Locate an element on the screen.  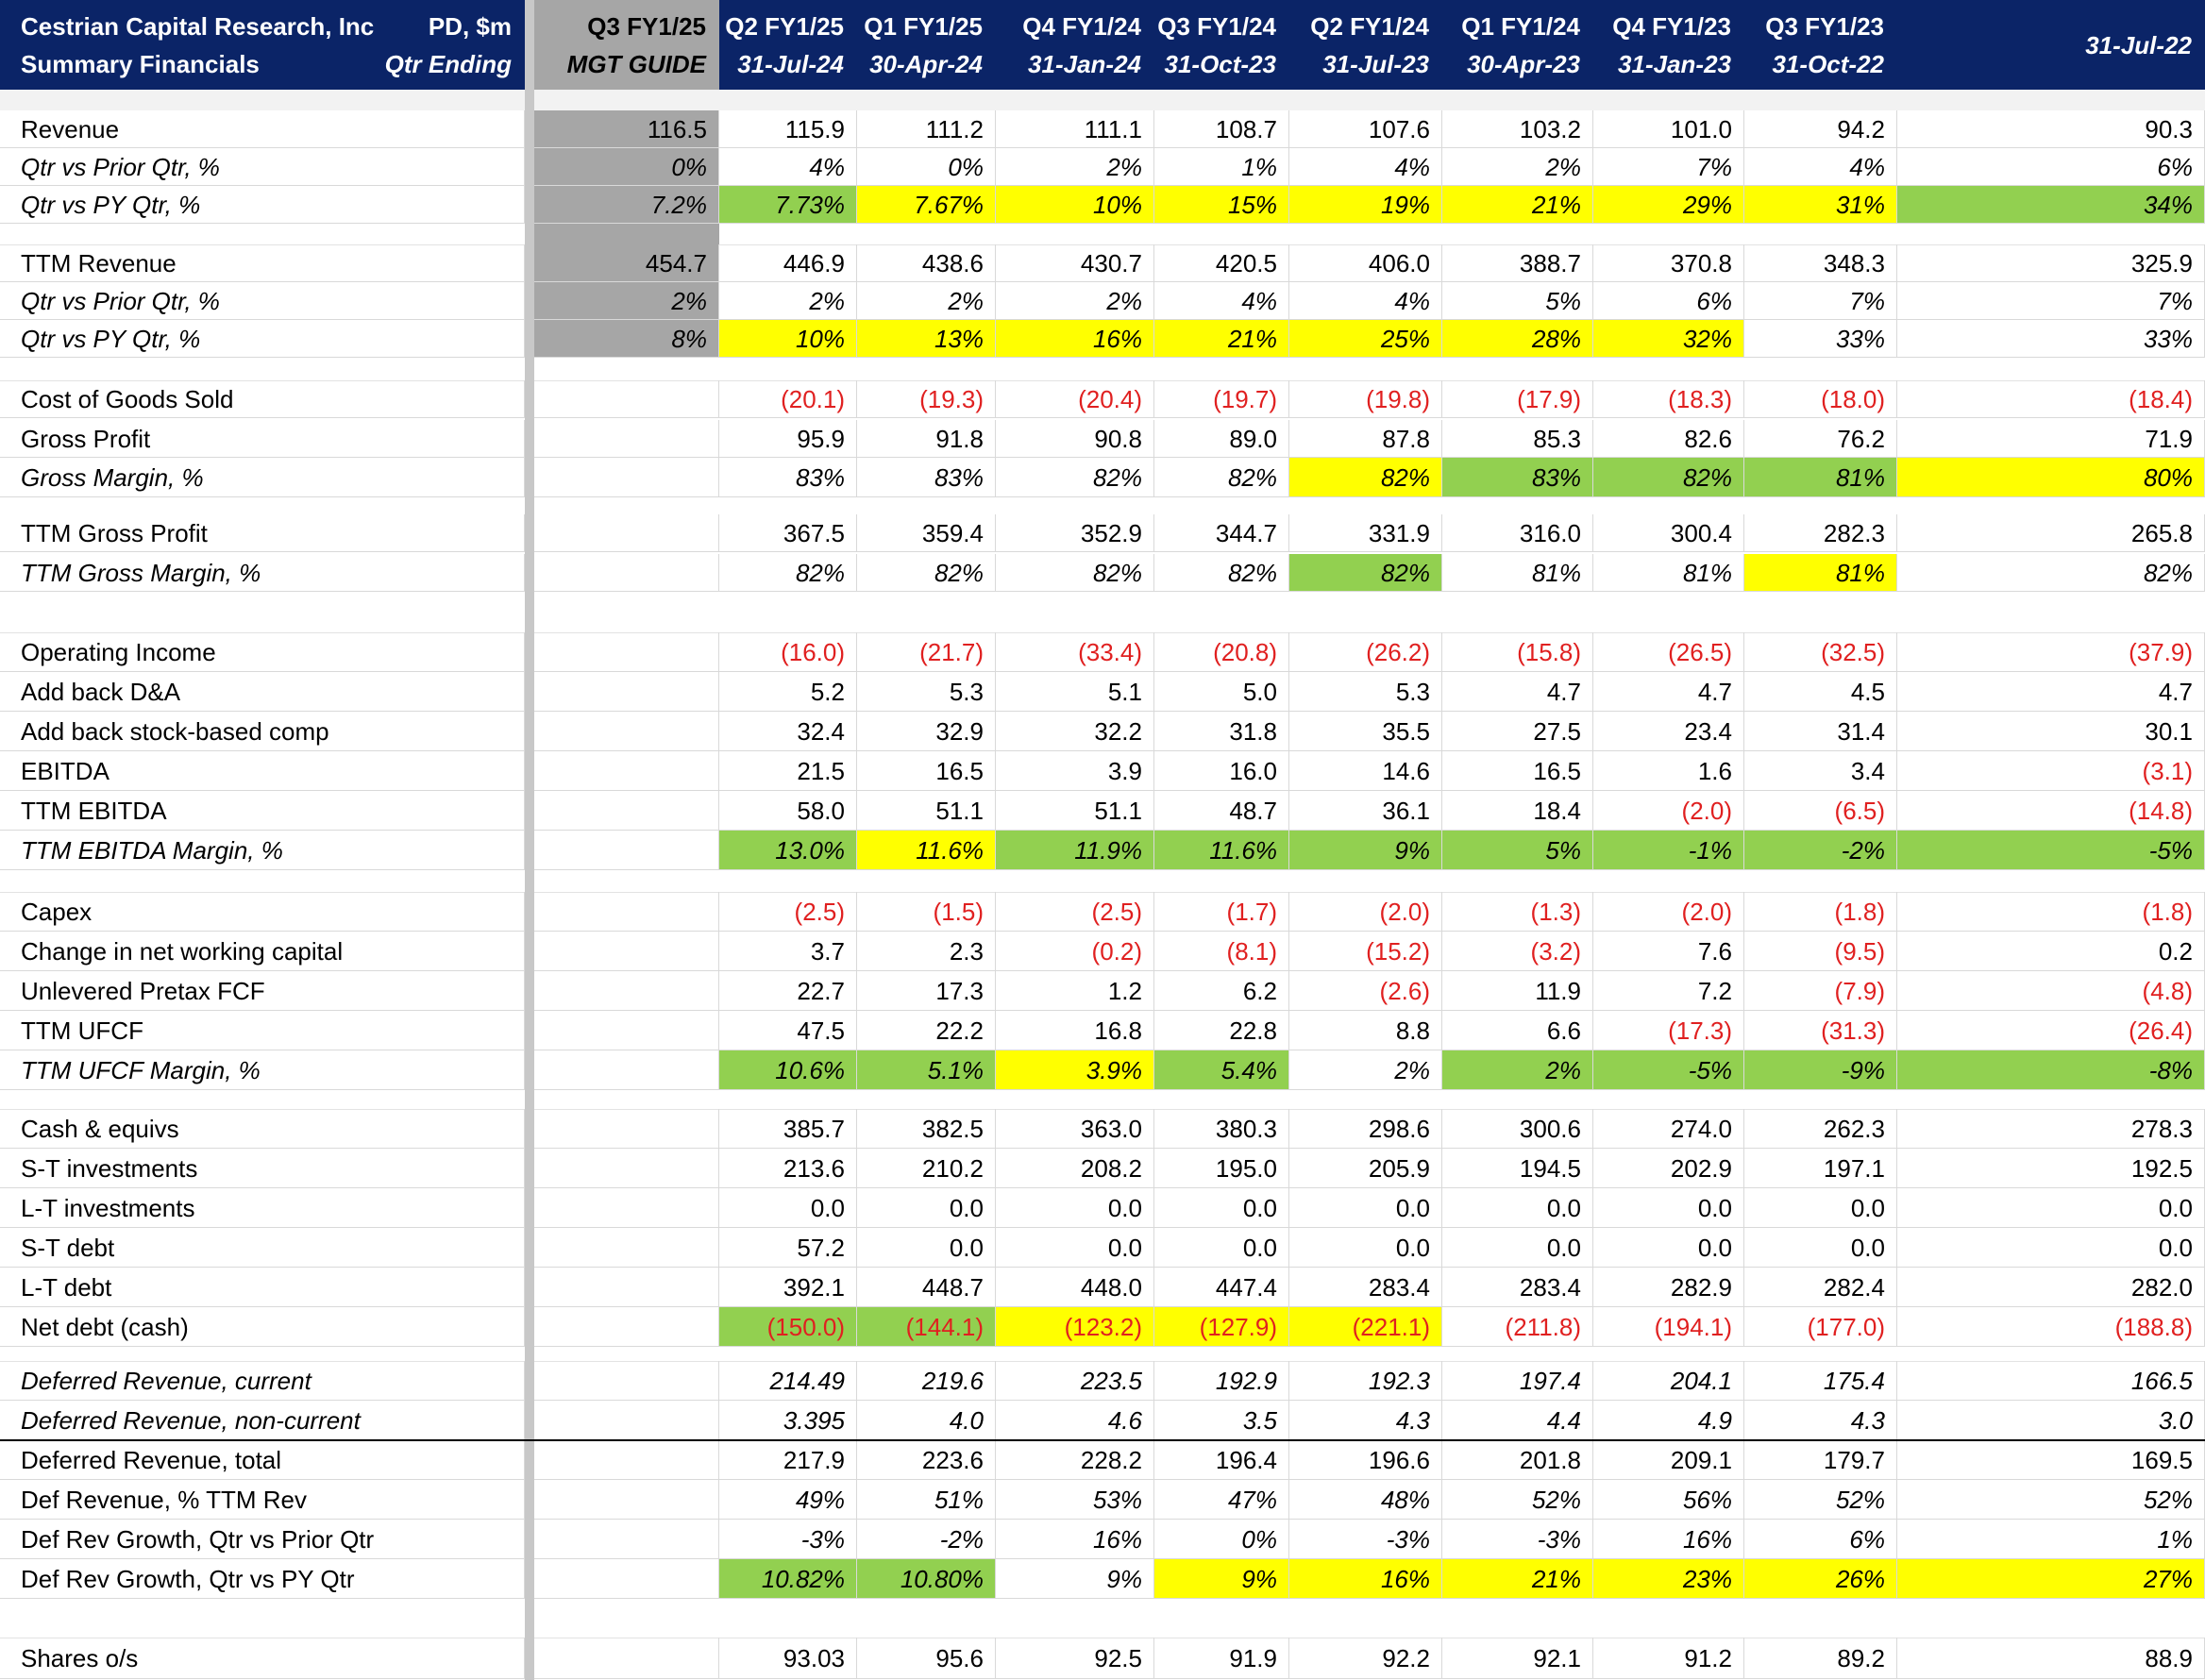
value-cell: 204.1 is located at coordinates (1668, 1381).